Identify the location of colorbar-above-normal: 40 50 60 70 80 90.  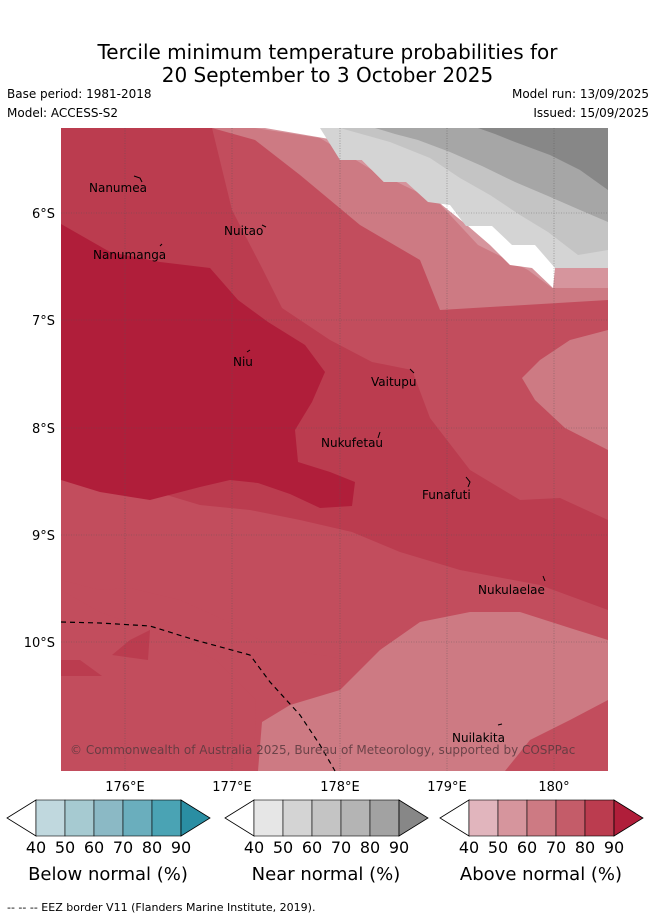
(541, 828).